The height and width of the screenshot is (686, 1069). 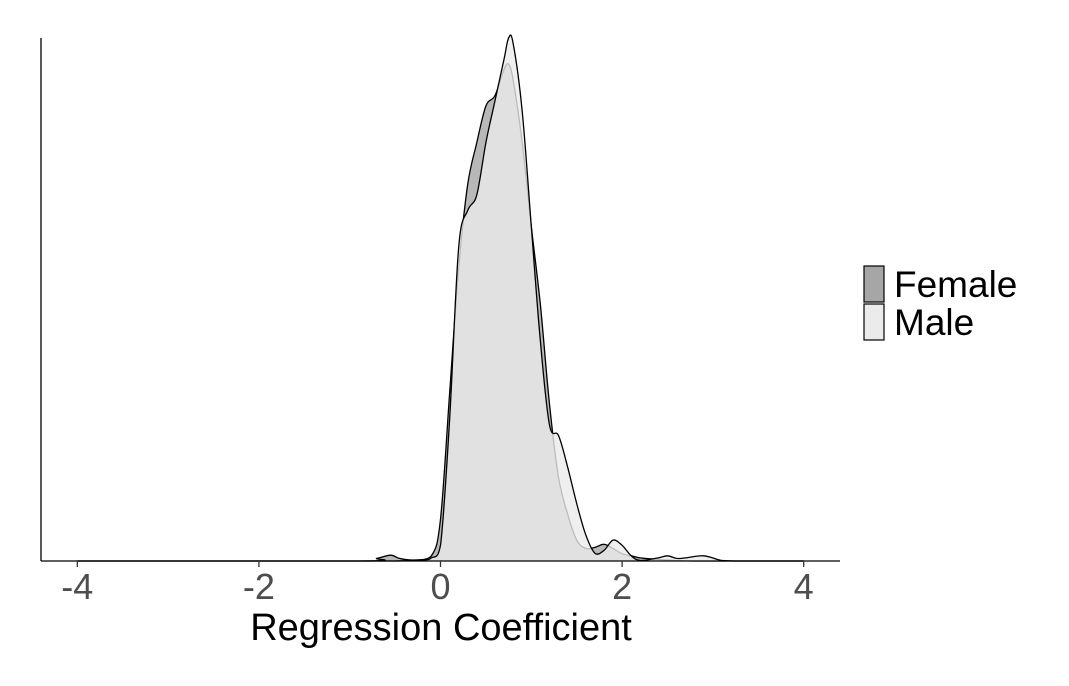 What do you see at coordinates (622, 586) in the screenshot?
I see `x-tick-label: 2` at bounding box center [622, 586].